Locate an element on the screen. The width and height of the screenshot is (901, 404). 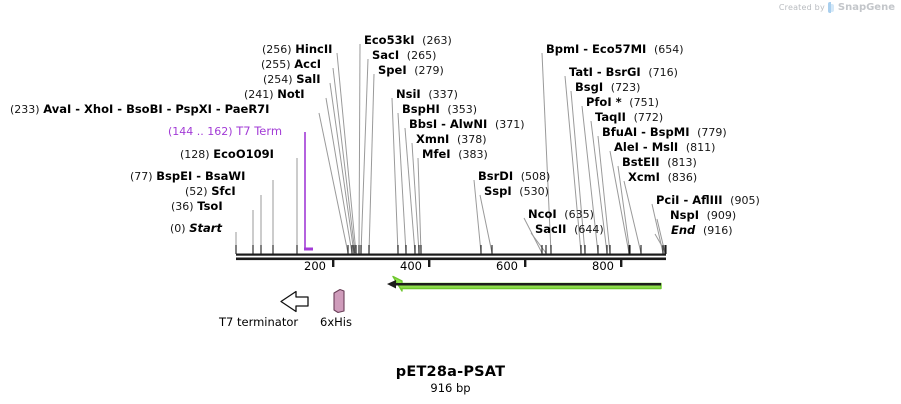
restriction-site-ticks is located at coordinates (451, 249).